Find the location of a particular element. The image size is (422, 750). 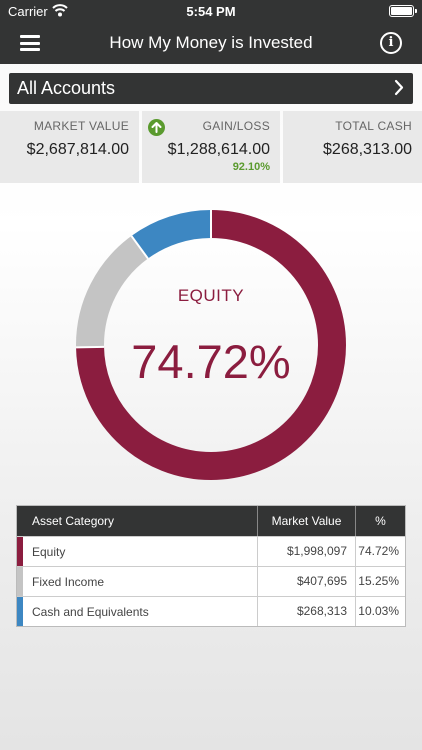

row-market-value: $407,695 is located at coordinates (306, 581).